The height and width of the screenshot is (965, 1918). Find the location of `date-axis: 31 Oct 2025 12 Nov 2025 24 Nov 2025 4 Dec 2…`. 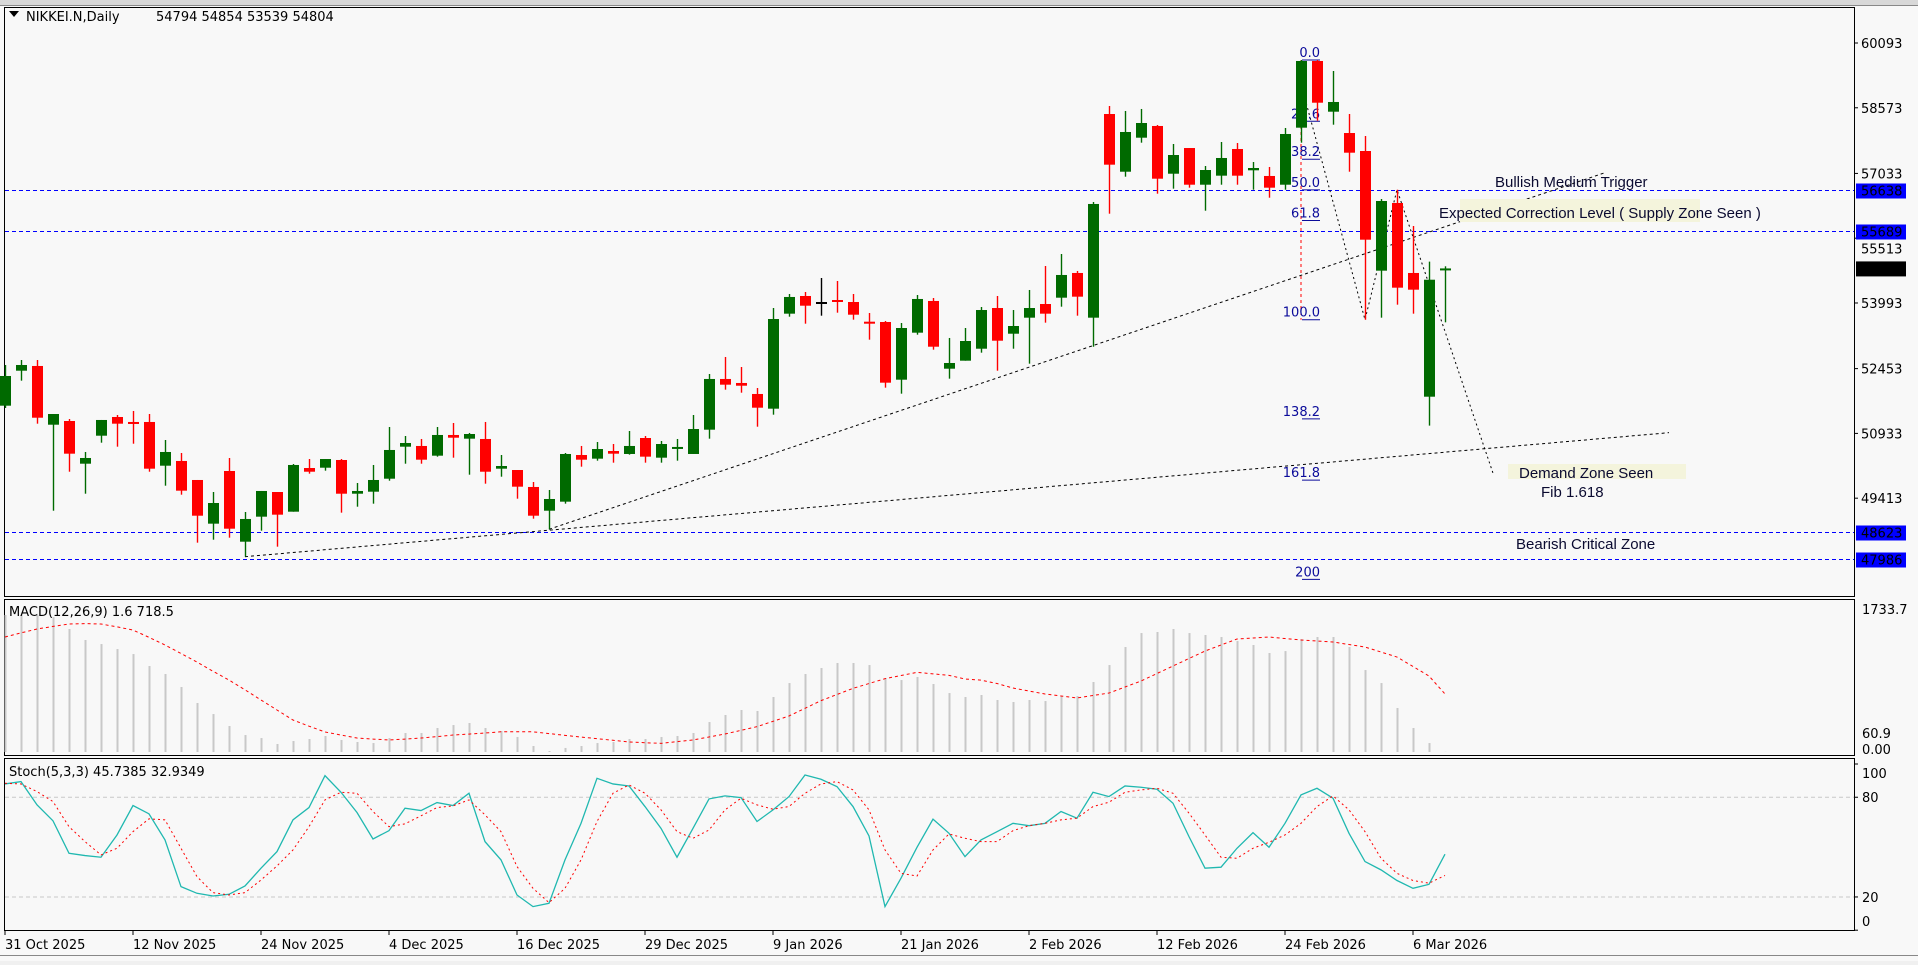

date-axis: 31 Oct 2025 12 Nov 2025 24 Nov 2025 4 Dec 2… is located at coordinates (745, 942).